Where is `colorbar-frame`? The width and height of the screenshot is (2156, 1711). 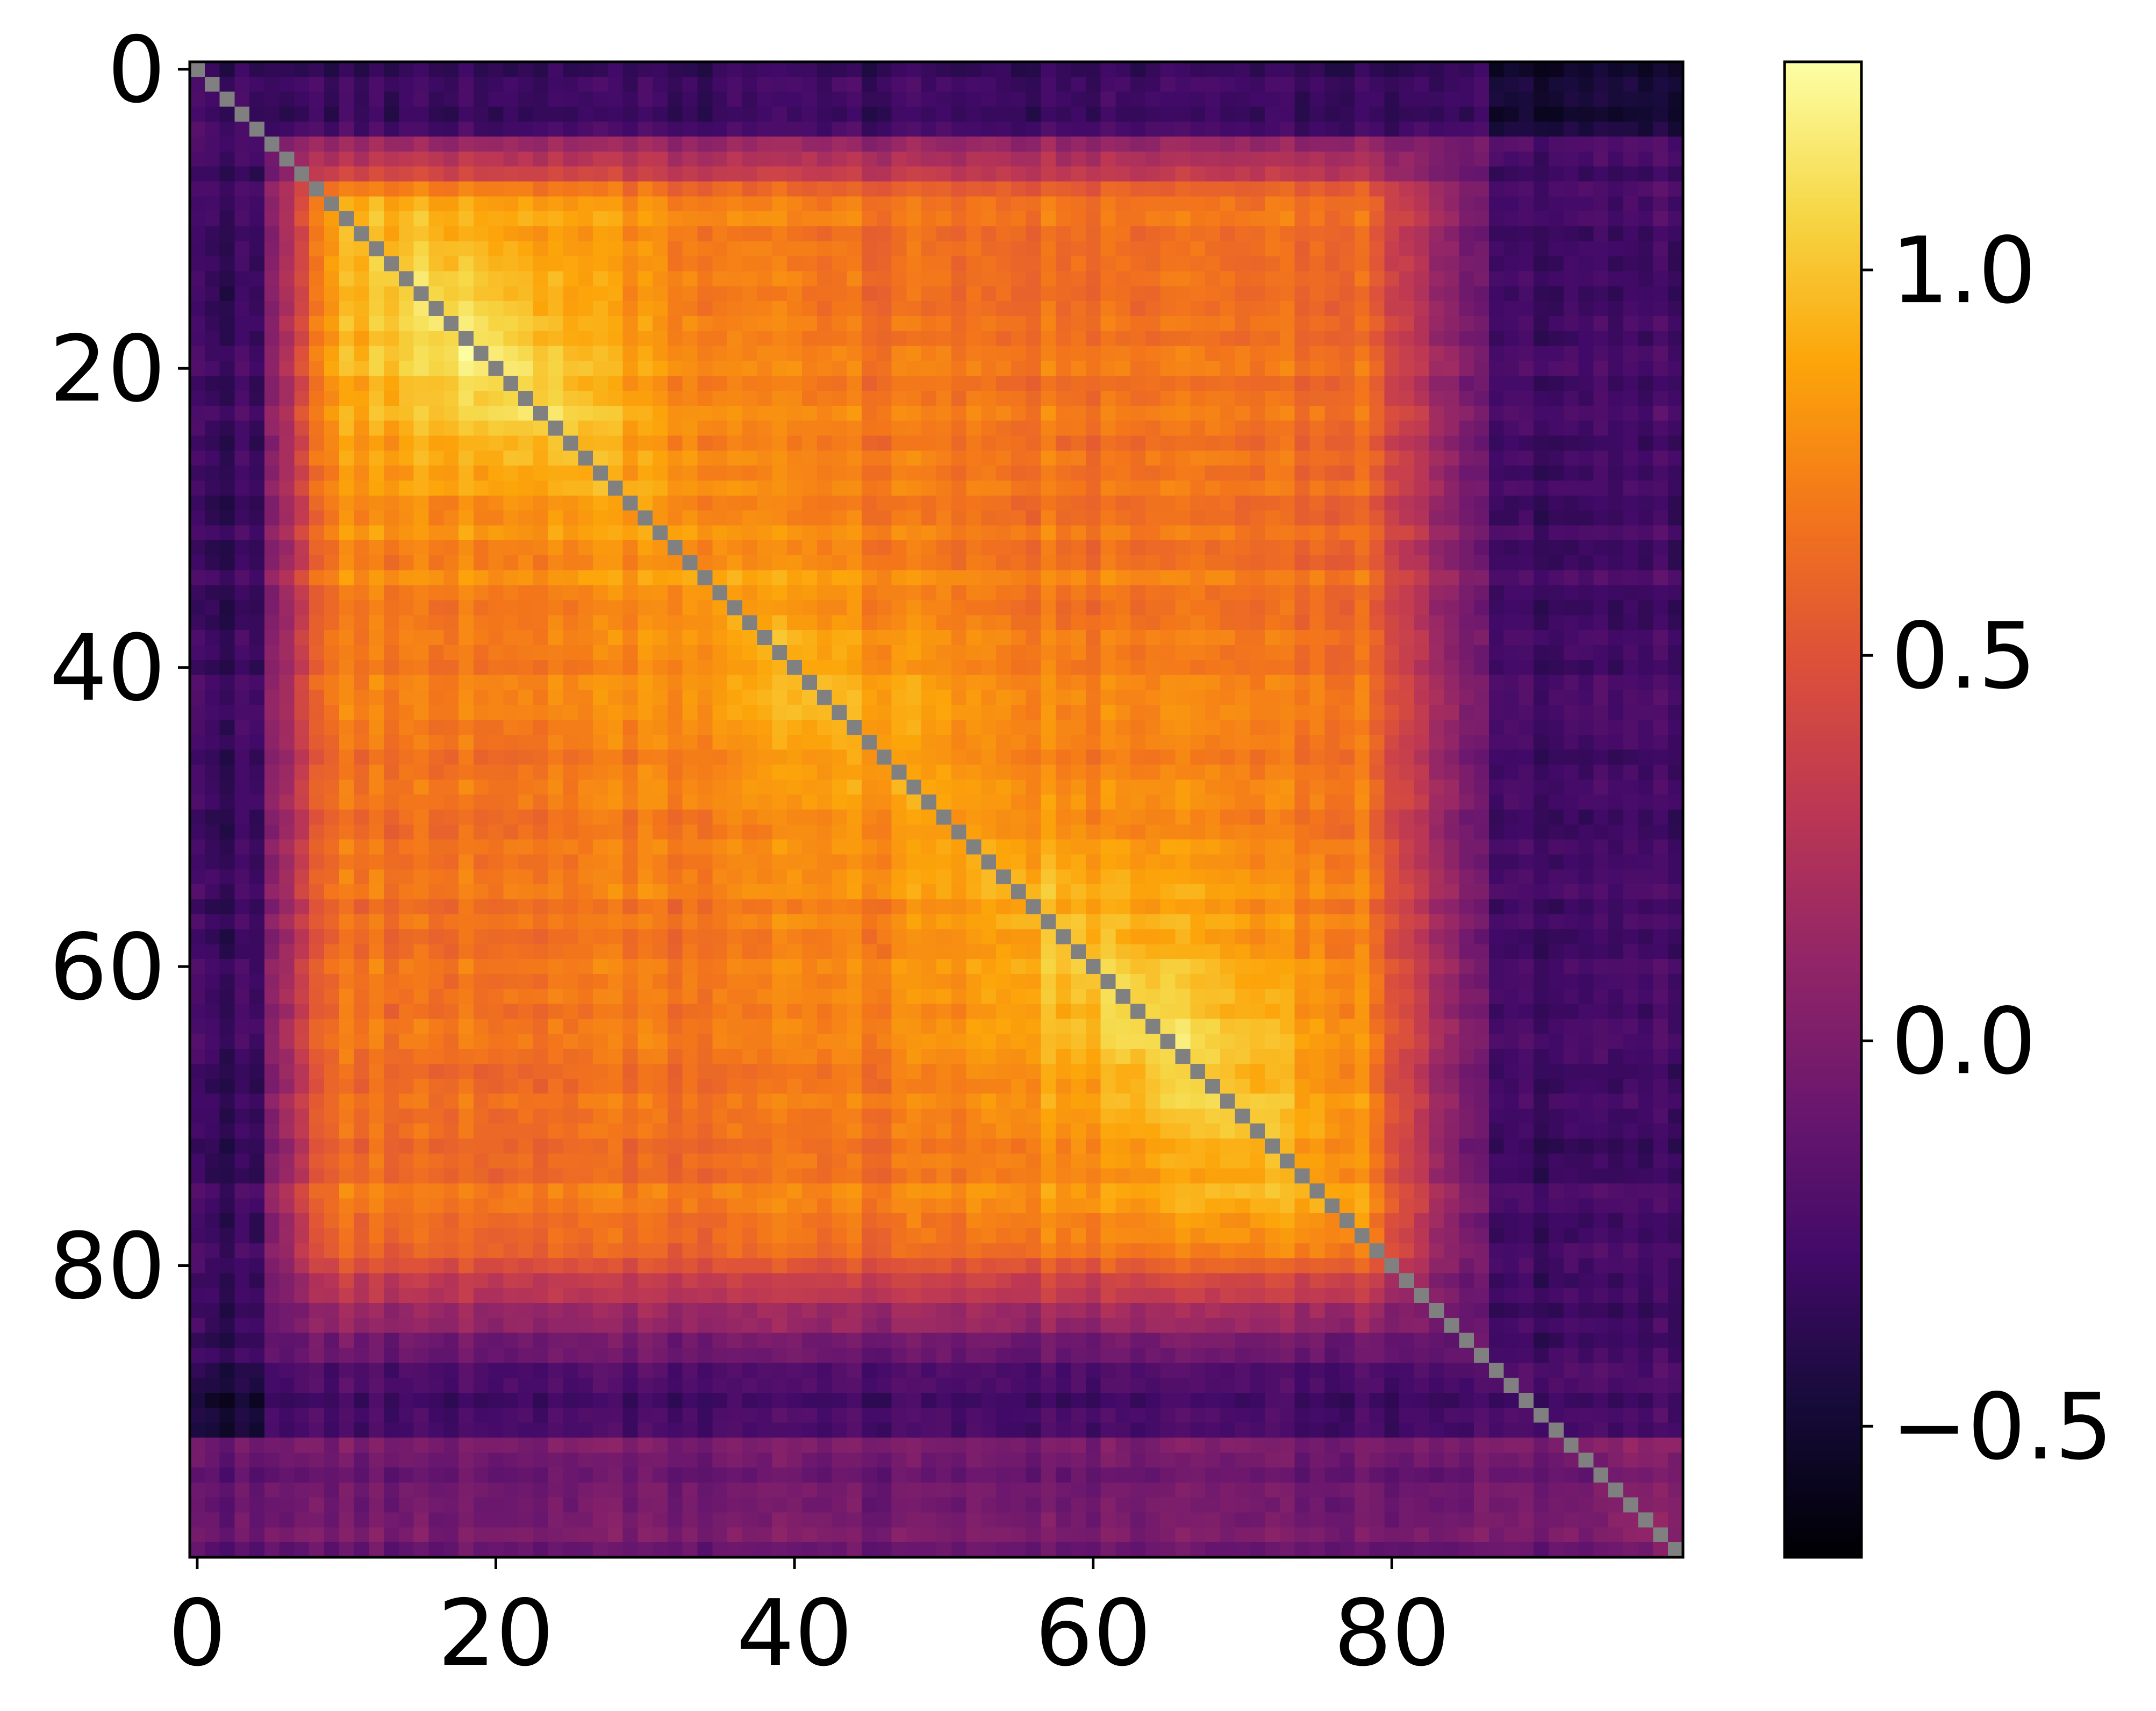 colorbar-frame is located at coordinates (1823, 809).